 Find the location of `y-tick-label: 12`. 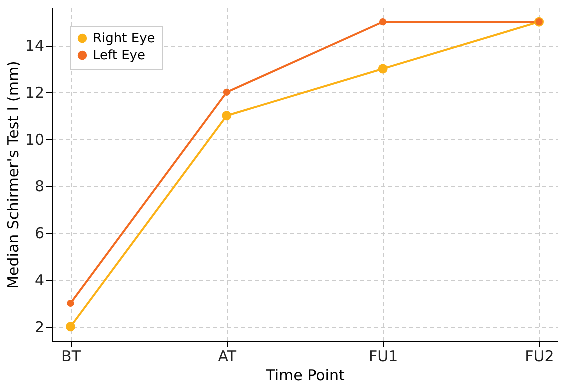

y-tick-label: 12 is located at coordinates (34, 93).